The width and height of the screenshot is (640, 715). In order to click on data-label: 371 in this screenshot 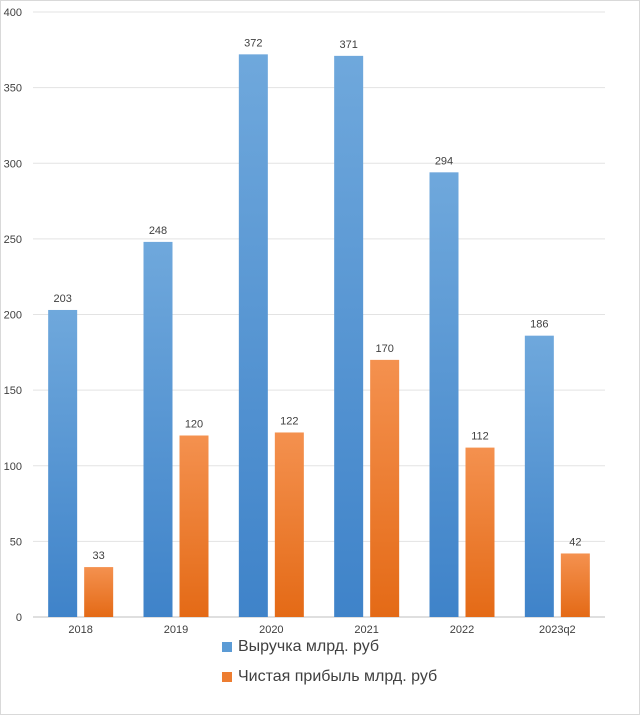, I will do `click(348, 45)`.